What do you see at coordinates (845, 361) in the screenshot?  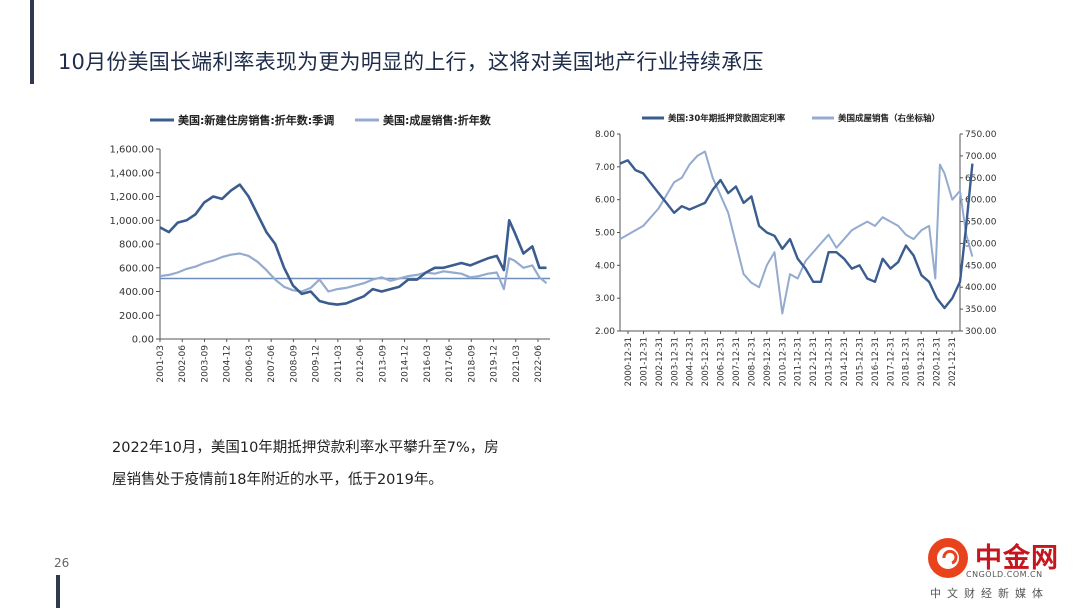 I see `right-x-tick-label: 2014-12-31` at bounding box center [845, 361].